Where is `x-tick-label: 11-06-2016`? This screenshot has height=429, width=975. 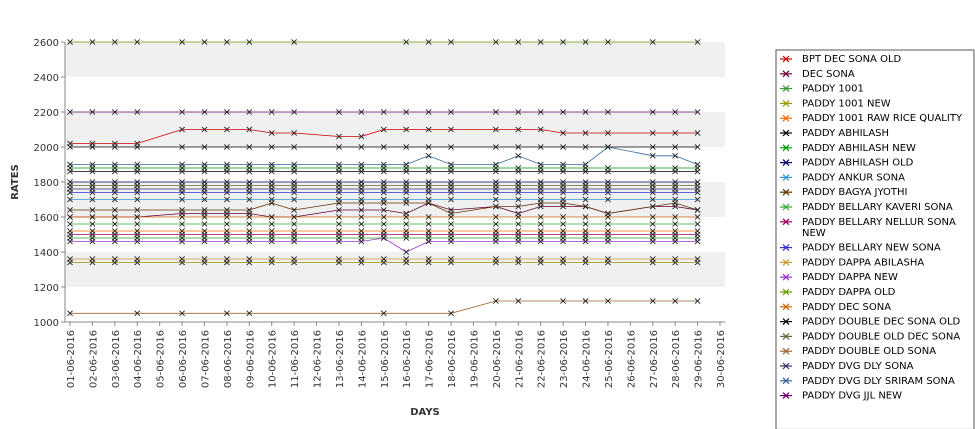
x-tick-label: 11-06-2016 is located at coordinates (295, 359).